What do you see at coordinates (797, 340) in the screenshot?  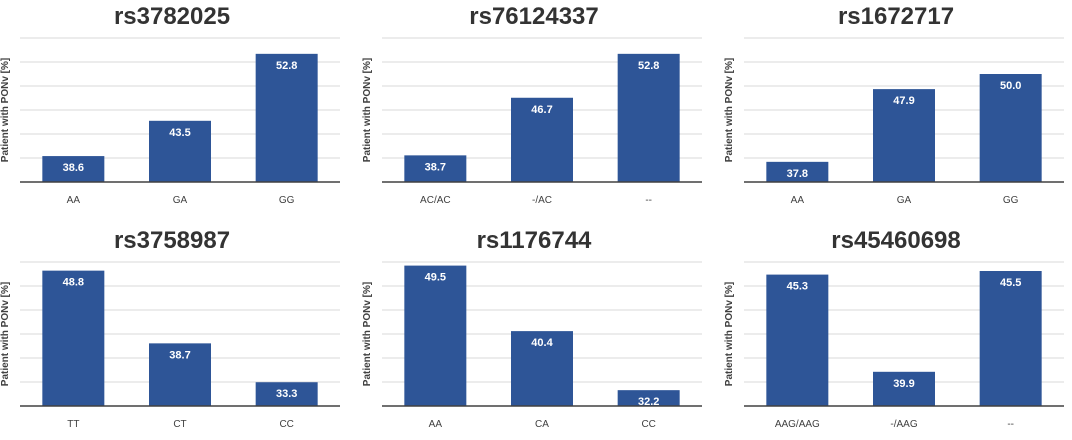 I see `bar-AAG/AAG` at bounding box center [797, 340].